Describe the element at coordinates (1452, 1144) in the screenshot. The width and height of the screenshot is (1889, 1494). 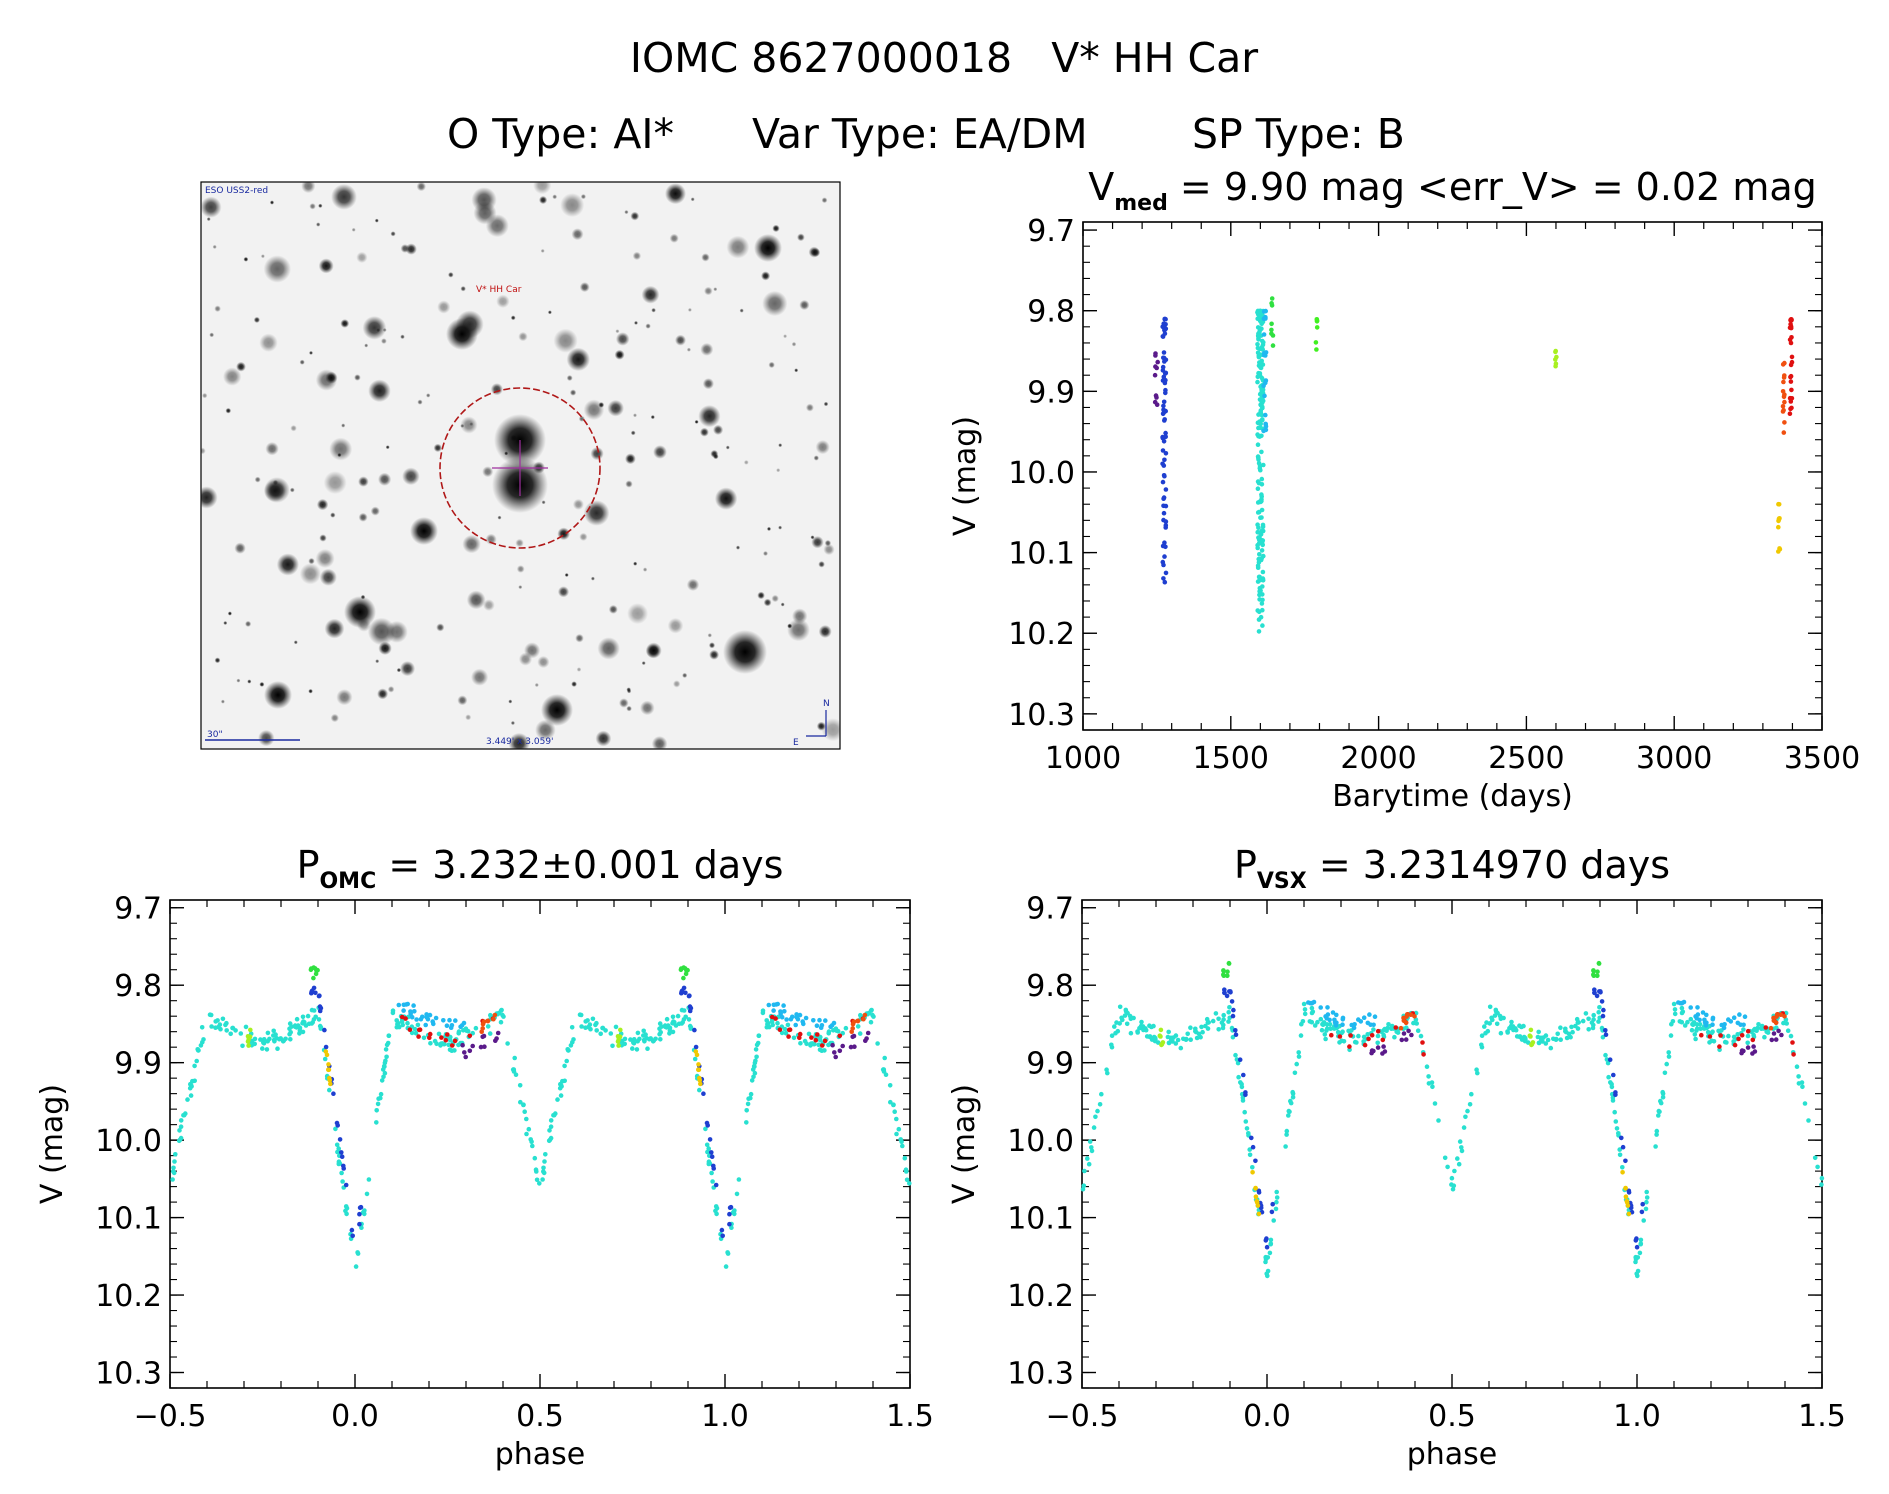
I see `plot-frame` at that location.